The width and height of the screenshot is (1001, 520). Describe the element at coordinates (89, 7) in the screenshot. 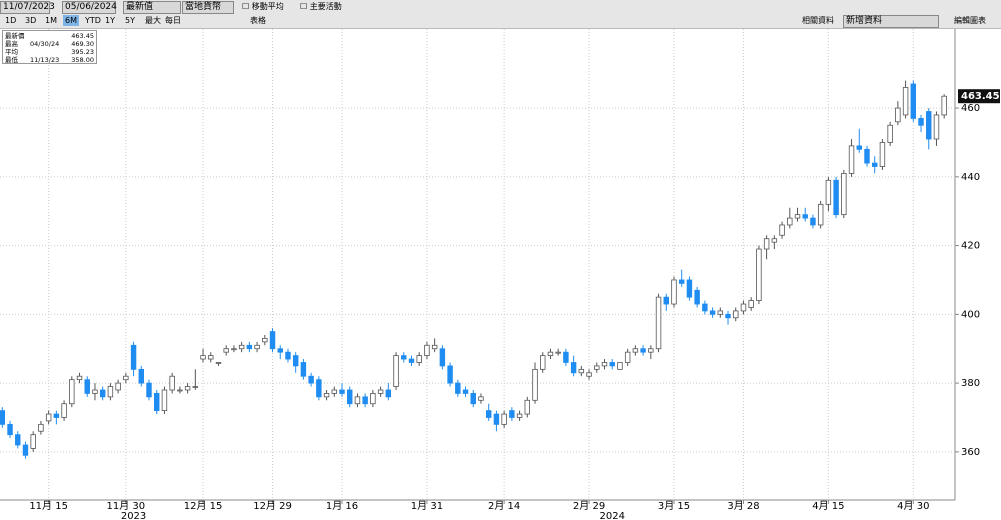

I see `end-date: 05/06/2024` at that location.